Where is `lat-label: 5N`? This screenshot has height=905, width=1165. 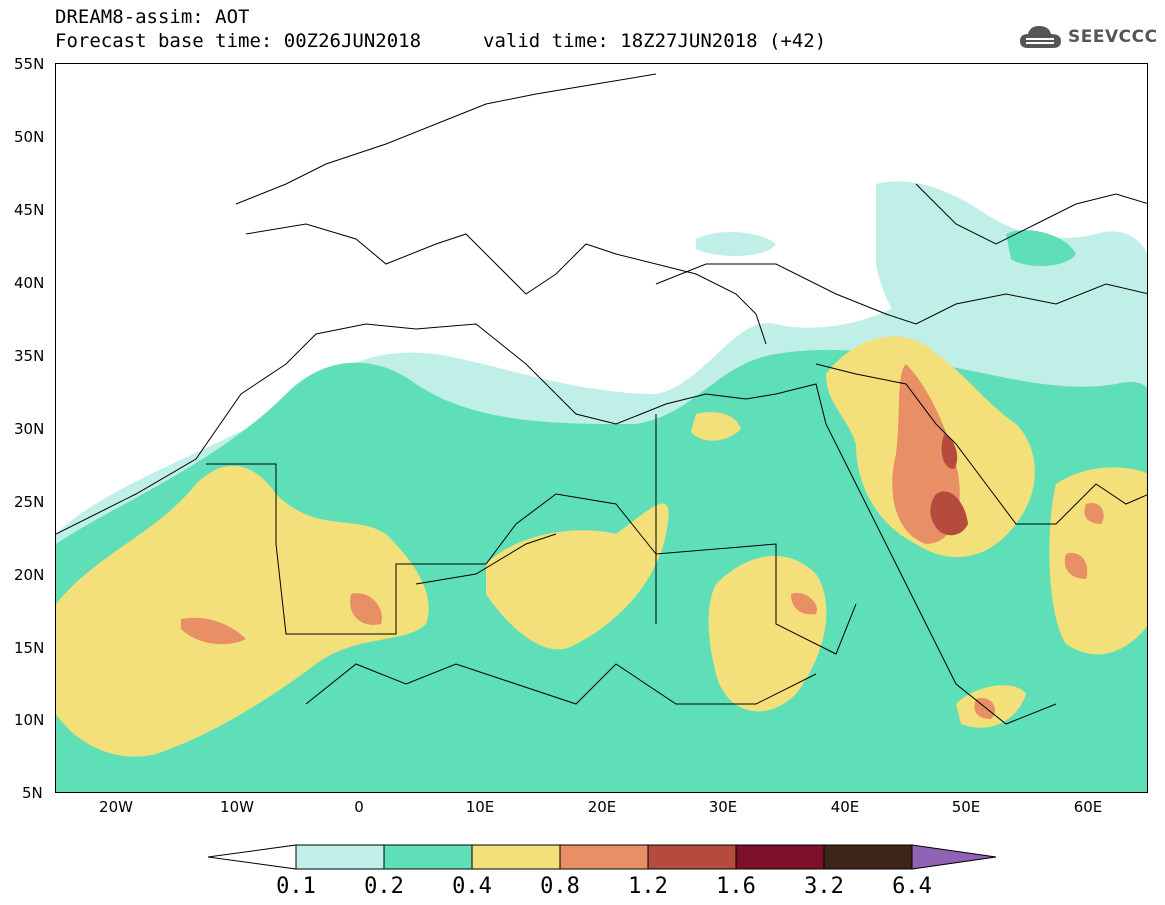
lat-label: 5N is located at coordinates (32, 793).